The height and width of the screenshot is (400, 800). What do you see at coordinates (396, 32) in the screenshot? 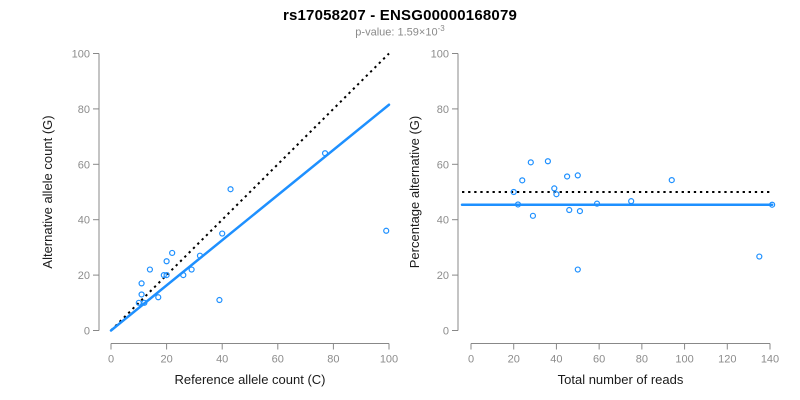
I see `pvalue-text: p-value: 1.59×10` at bounding box center [396, 32].